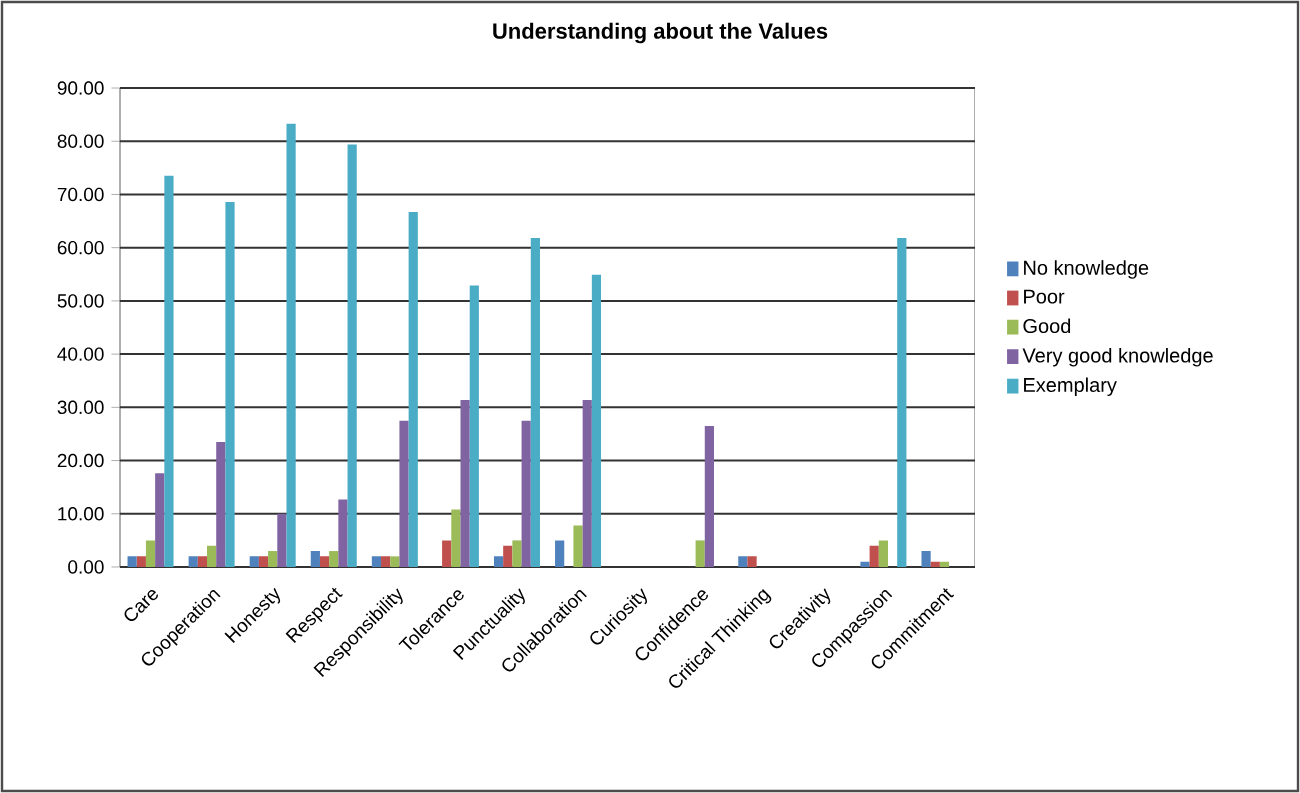 This screenshot has height=793, width=1300. What do you see at coordinates (660, 33) in the screenshot?
I see `chart-title: Understanding about the Values` at bounding box center [660, 33].